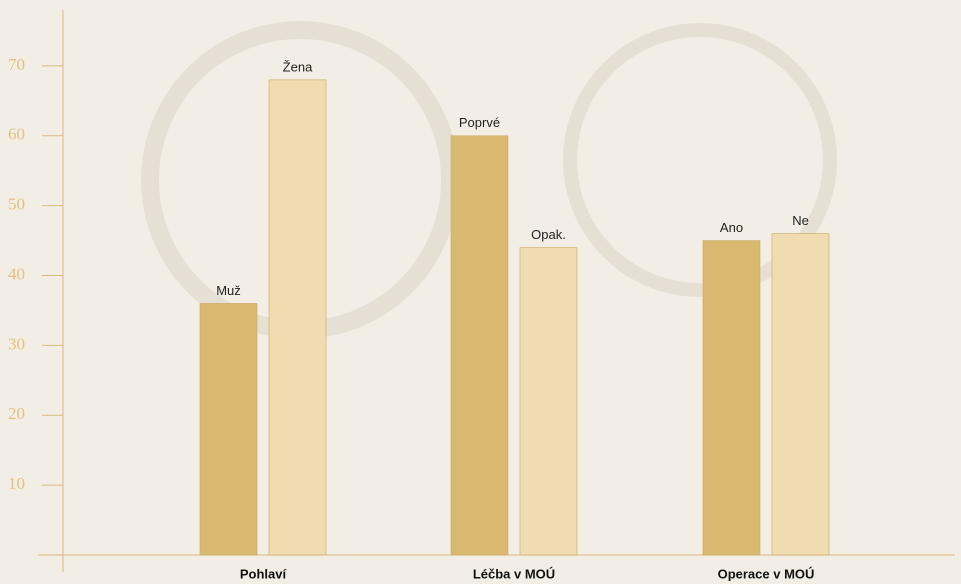 The image size is (961, 584). What do you see at coordinates (479, 122) in the screenshot?
I see `bar-label: Poprvé` at bounding box center [479, 122].